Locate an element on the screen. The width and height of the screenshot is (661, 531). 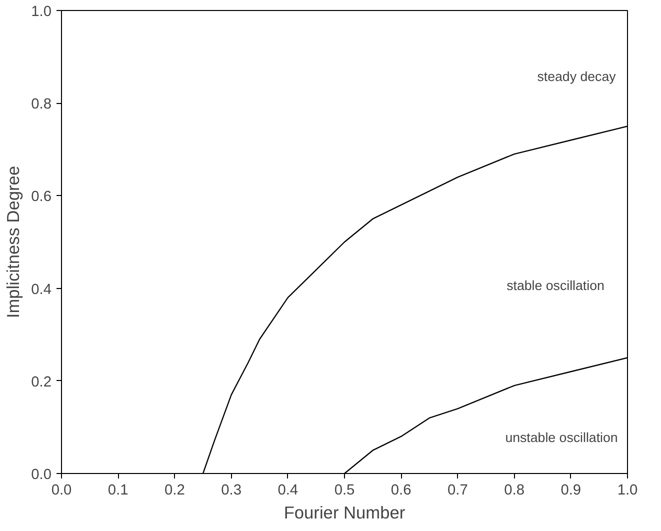
x-axis-title: Fourier Number is located at coordinates (345, 512).